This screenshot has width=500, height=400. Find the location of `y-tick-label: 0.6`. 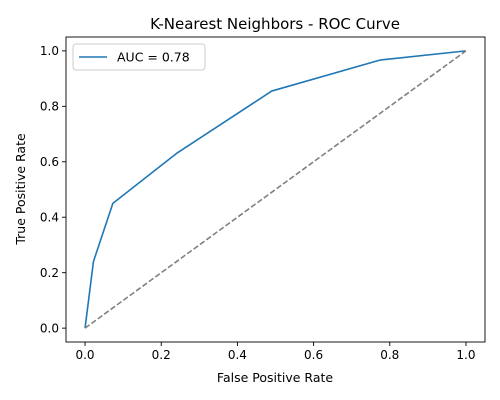

y-tick-label: 0.6 is located at coordinates (49, 162).